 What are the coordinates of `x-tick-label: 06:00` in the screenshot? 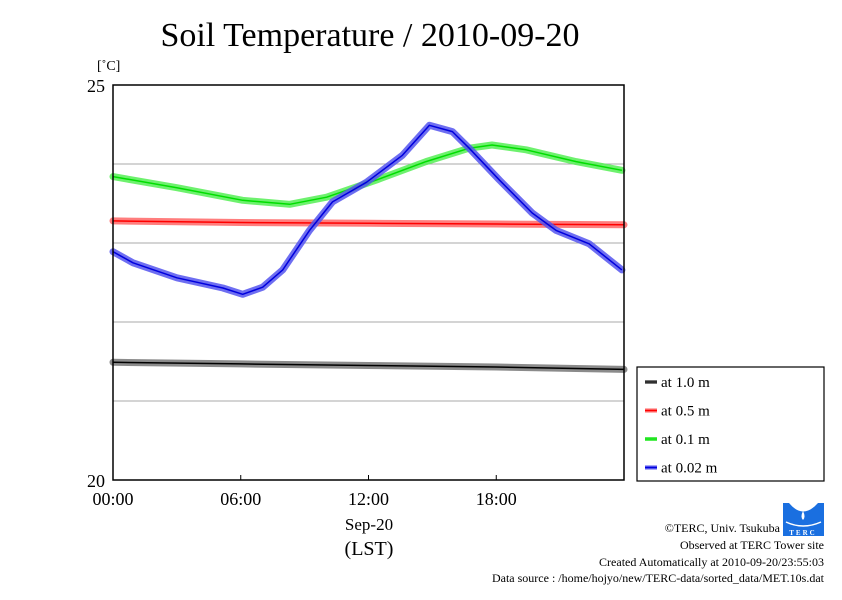 It's located at (240, 499).